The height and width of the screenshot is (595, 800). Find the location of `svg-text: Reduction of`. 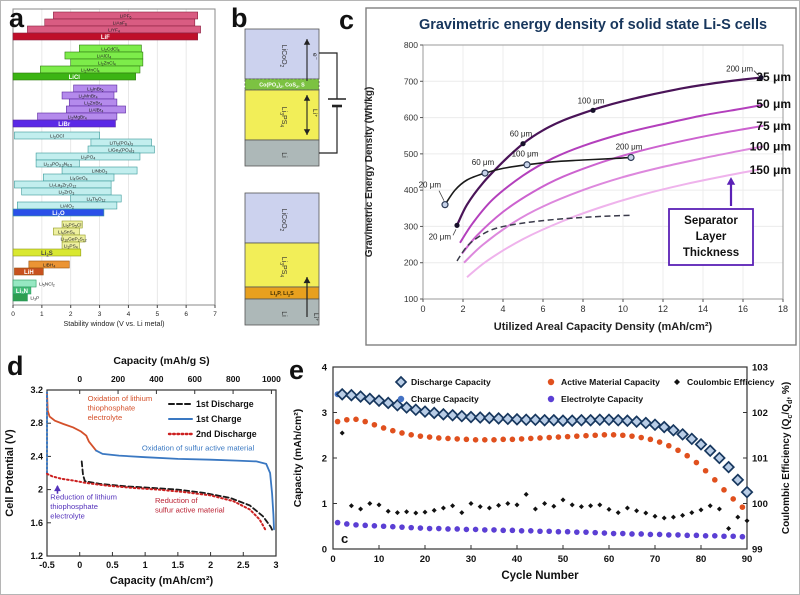

svg-text: Reduction of is located at coordinates (177, 500).